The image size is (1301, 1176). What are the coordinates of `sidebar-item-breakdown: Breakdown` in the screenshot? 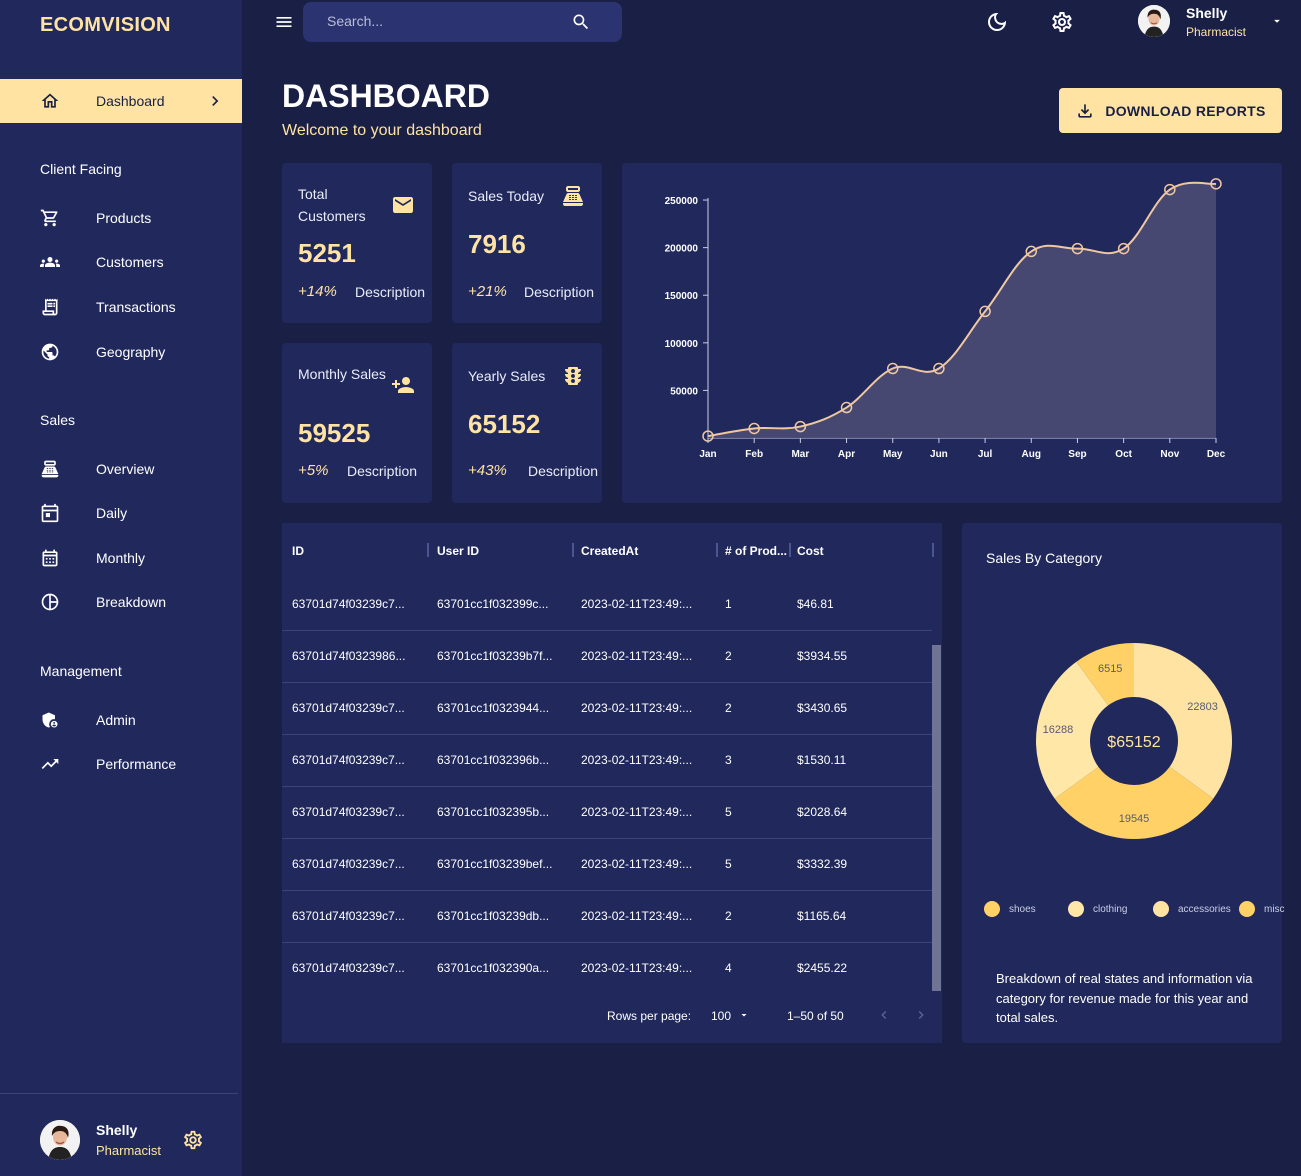 It's located at (121, 602).